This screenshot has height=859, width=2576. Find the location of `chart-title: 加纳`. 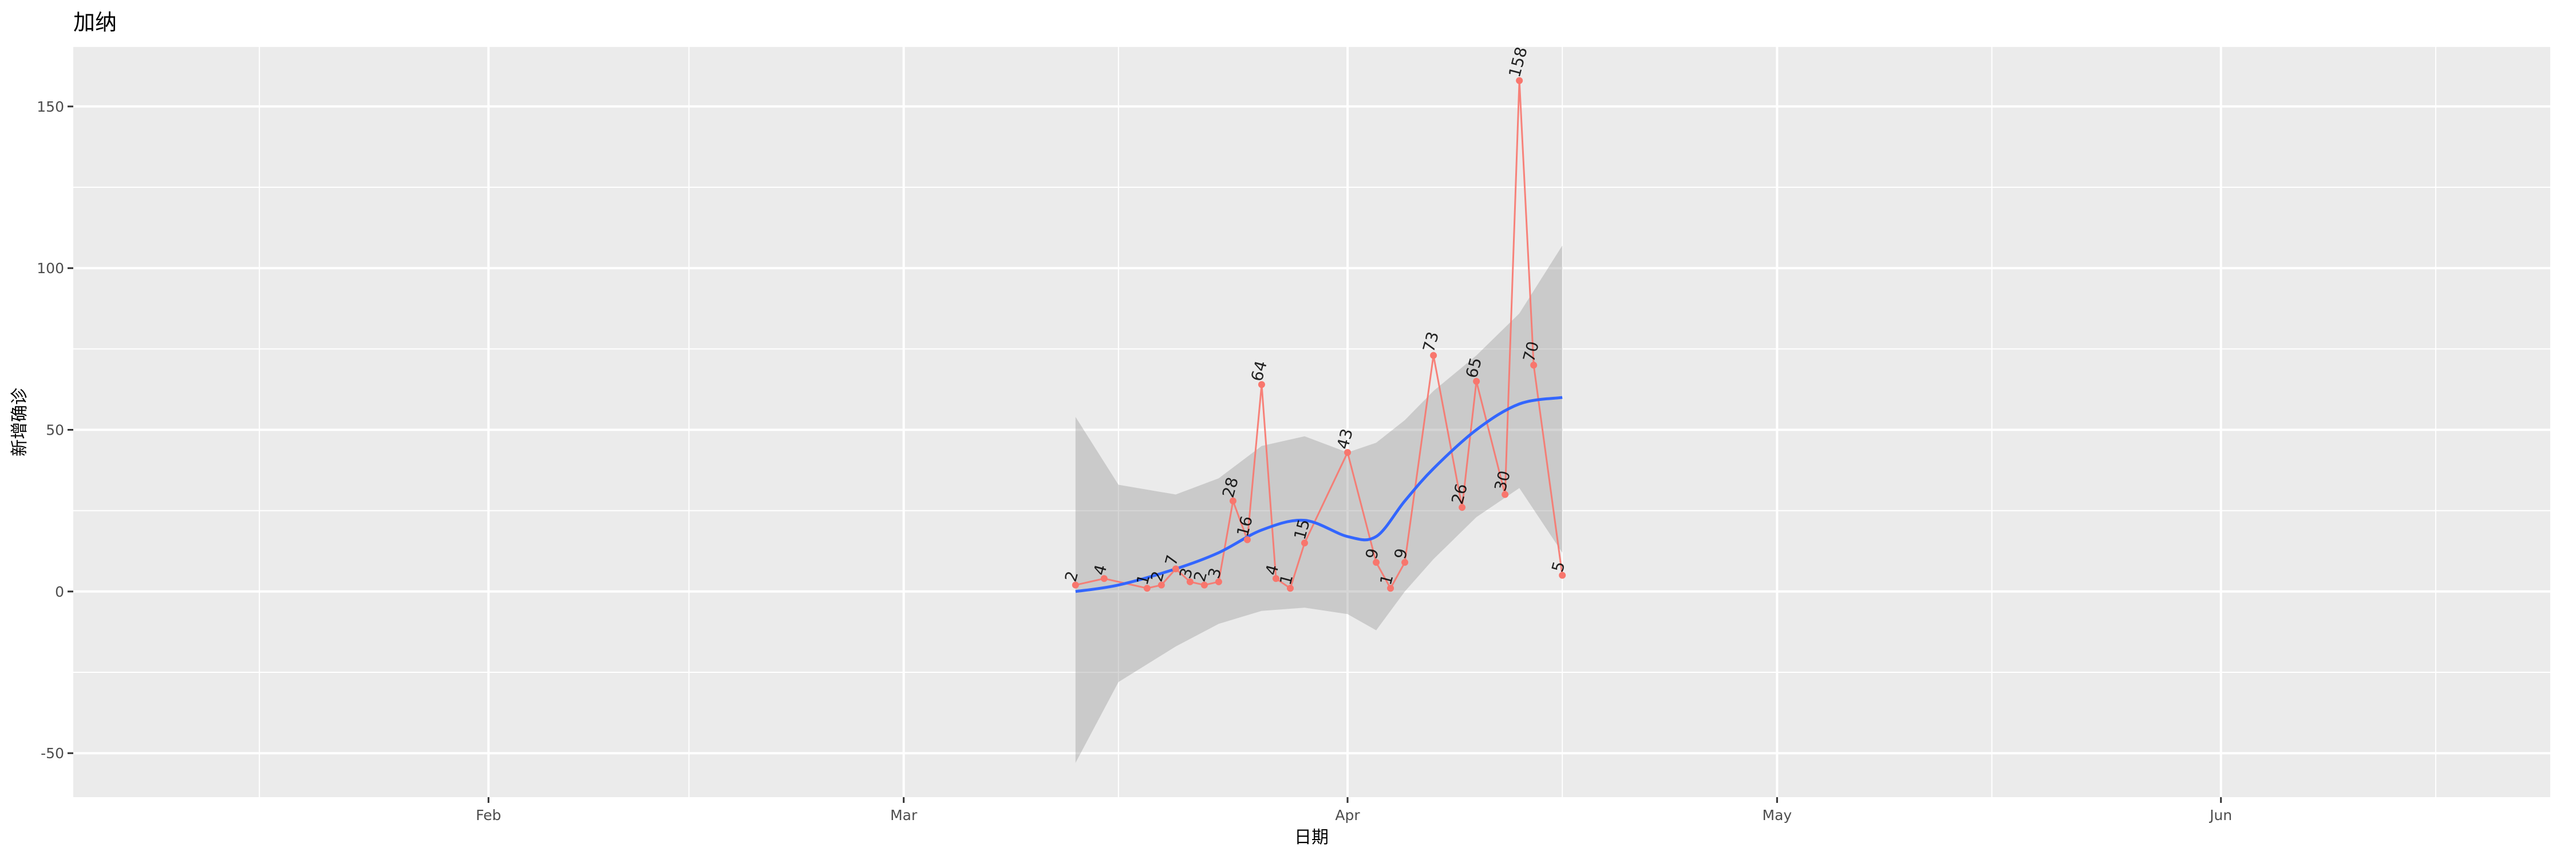

chart-title: 加纳 is located at coordinates (95, 22).